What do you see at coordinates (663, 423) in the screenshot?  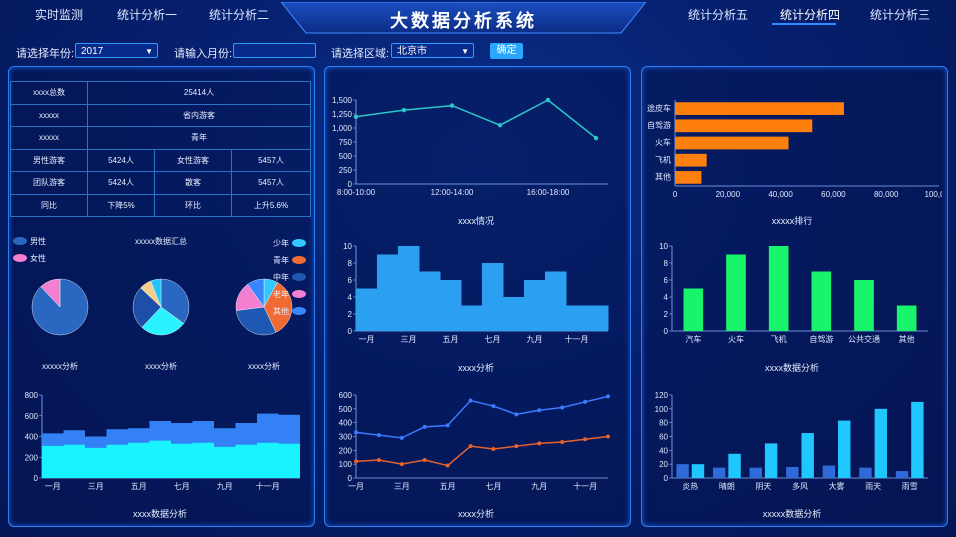 I see `y-tick-label: 80` at bounding box center [663, 423].